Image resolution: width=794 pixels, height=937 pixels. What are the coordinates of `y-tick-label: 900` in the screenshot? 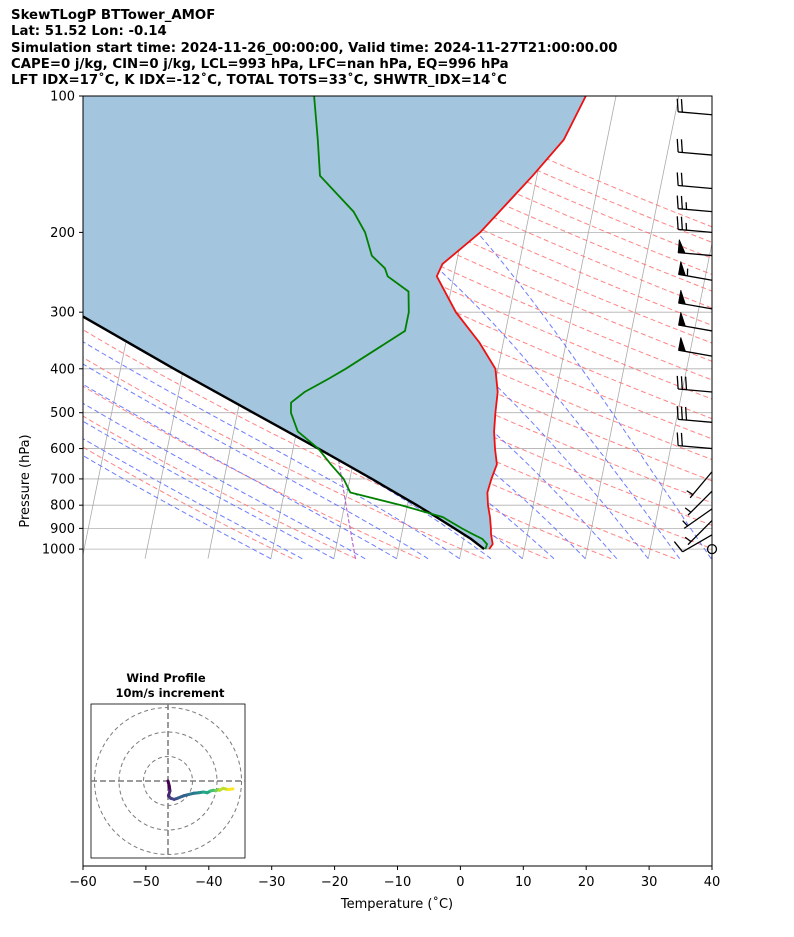 It's located at (62, 529).